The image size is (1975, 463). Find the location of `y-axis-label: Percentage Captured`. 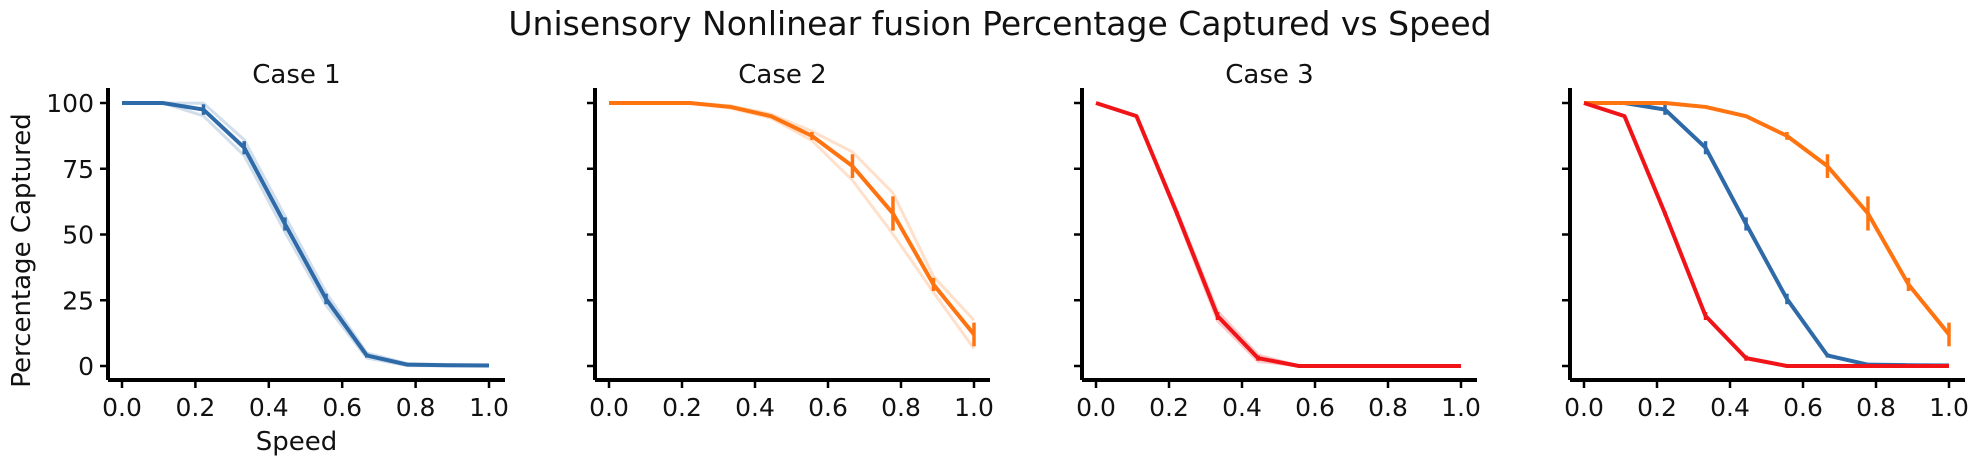

y-axis-label: Percentage Captured is located at coordinates (22, 250).